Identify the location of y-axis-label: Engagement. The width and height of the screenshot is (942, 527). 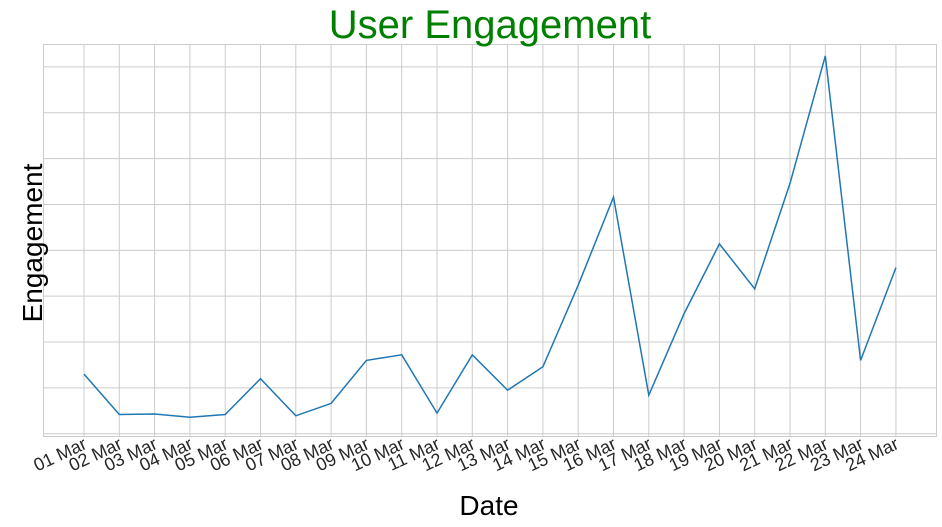
(32, 242).